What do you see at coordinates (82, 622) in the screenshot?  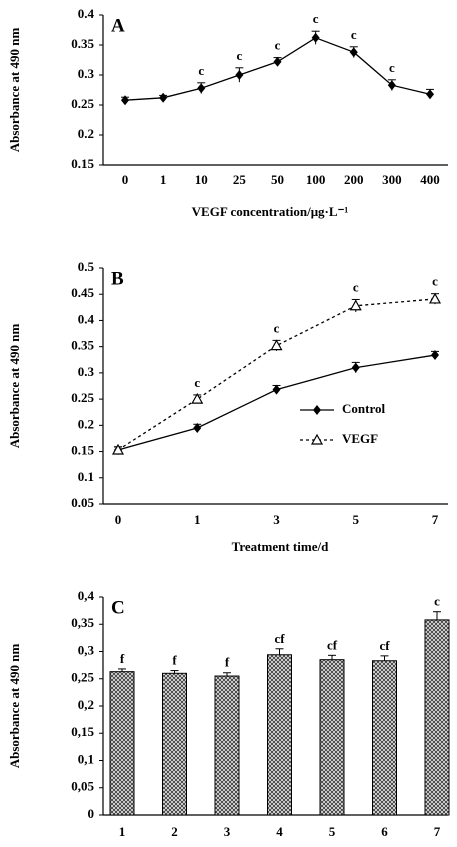 I see `y-tick-label: 0,35` at bounding box center [82, 622].